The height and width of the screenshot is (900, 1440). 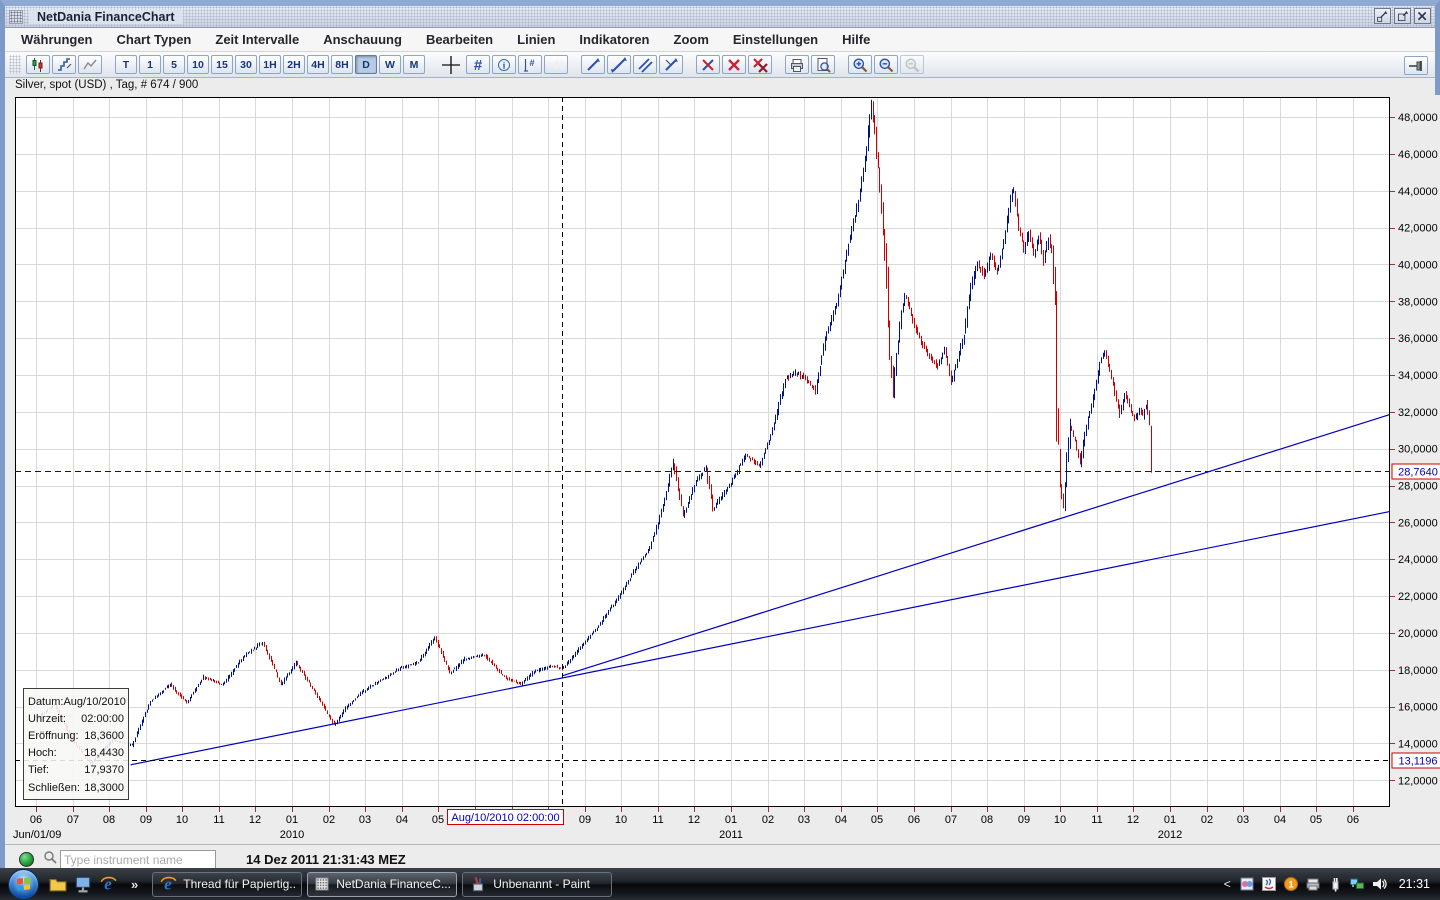 I want to click on last-price-marker: 28,7640, so click(x=1415, y=471).